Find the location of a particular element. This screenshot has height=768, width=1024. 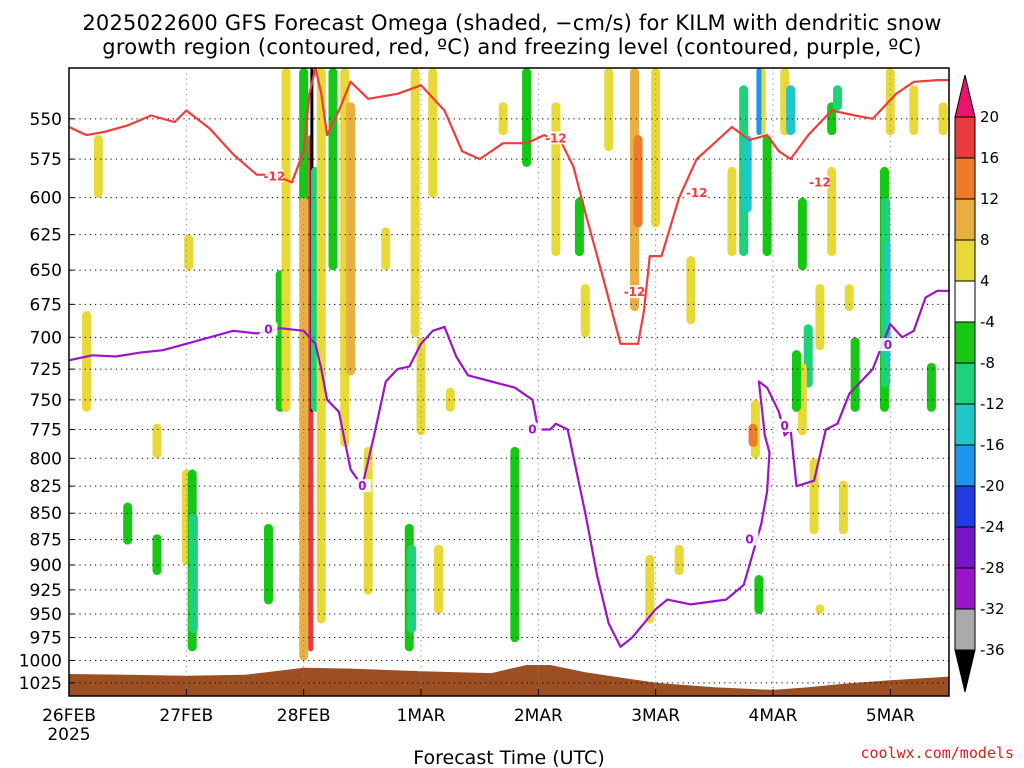

terrain-fill is located at coordinates (509, 680).